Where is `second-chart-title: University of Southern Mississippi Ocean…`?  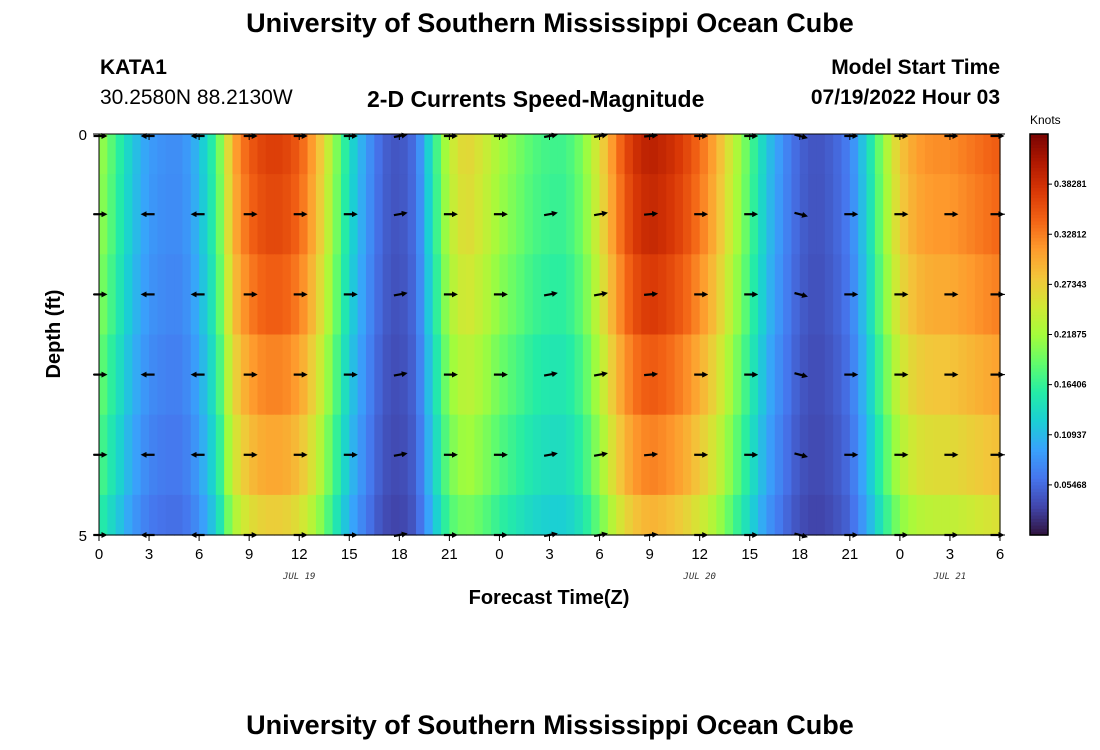 second-chart-title: University of Southern Mississippi Ocean… is located at coordinates (550, 725).